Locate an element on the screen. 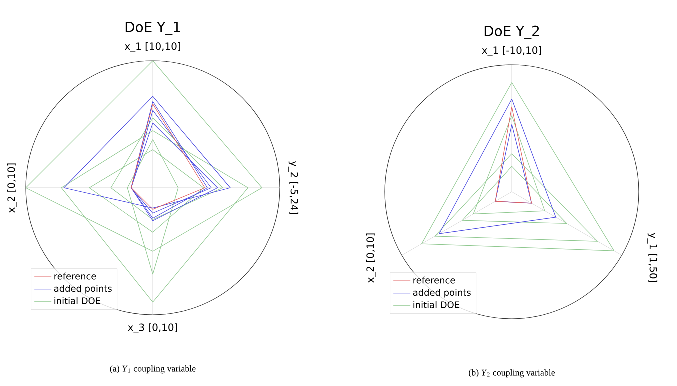 The width and height of the screenshot is (677, 386). chart-title: DoE Y_1 is located at coordinates (153, 29).